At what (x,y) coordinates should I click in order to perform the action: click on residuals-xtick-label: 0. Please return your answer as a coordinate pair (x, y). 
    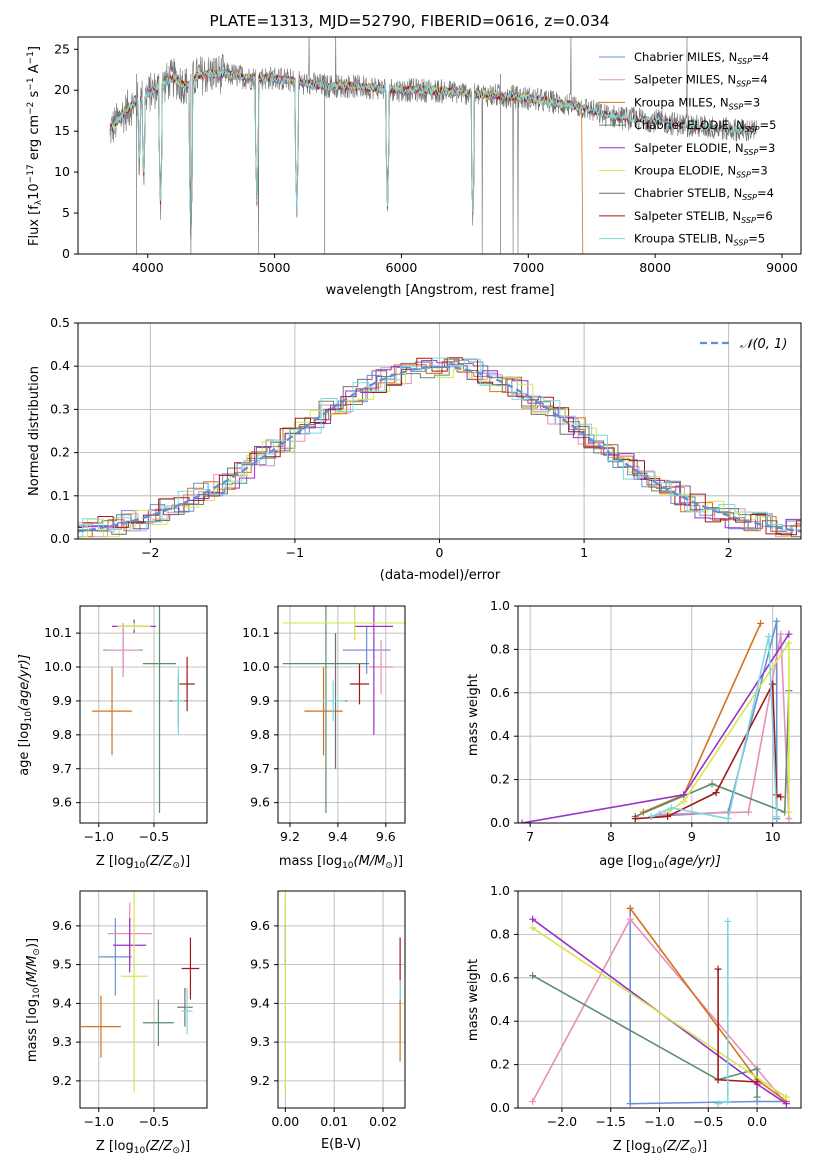
    Looking at the image, I should click on (440, 552).